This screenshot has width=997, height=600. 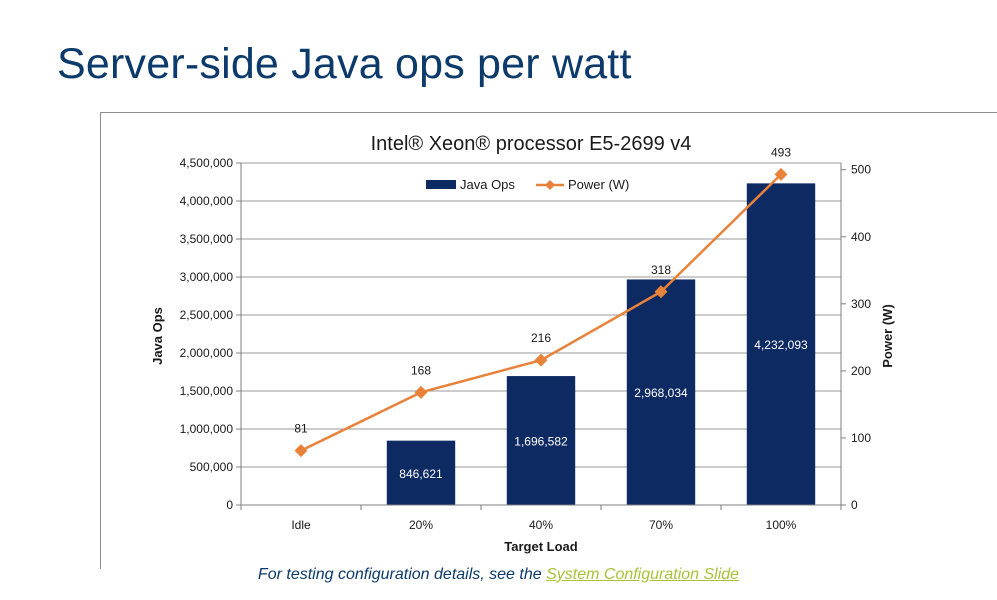 I want to click on x-tick-label-40pct: 40%, so click(x=541, y=525).